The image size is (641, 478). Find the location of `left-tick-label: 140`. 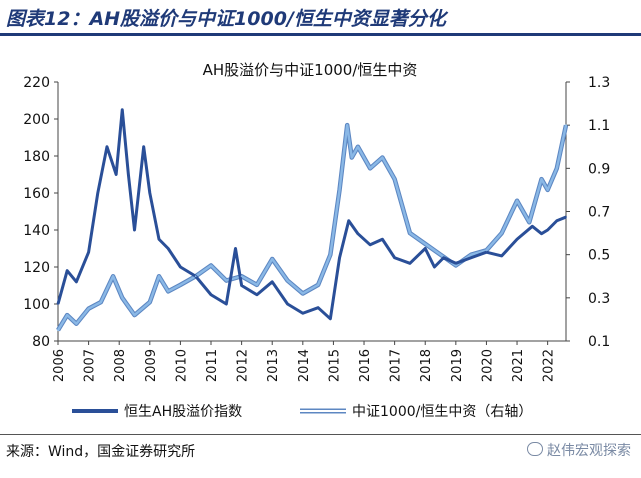

left-tick-label: 140 is located at coordinates (36, 231).